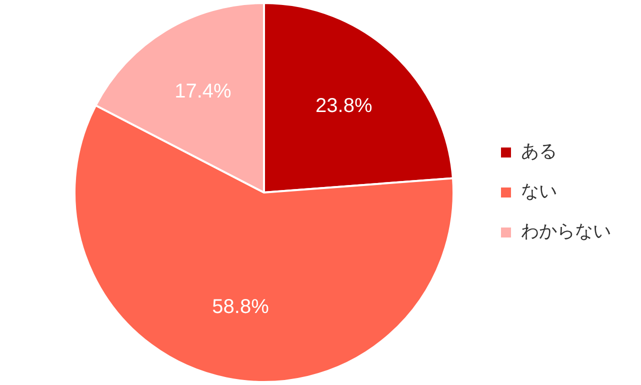 This screenshot has width=641, height=385. Describe the element at coordinates (539, 151) in the screenshot. I see `legend-label: ある` at that location.